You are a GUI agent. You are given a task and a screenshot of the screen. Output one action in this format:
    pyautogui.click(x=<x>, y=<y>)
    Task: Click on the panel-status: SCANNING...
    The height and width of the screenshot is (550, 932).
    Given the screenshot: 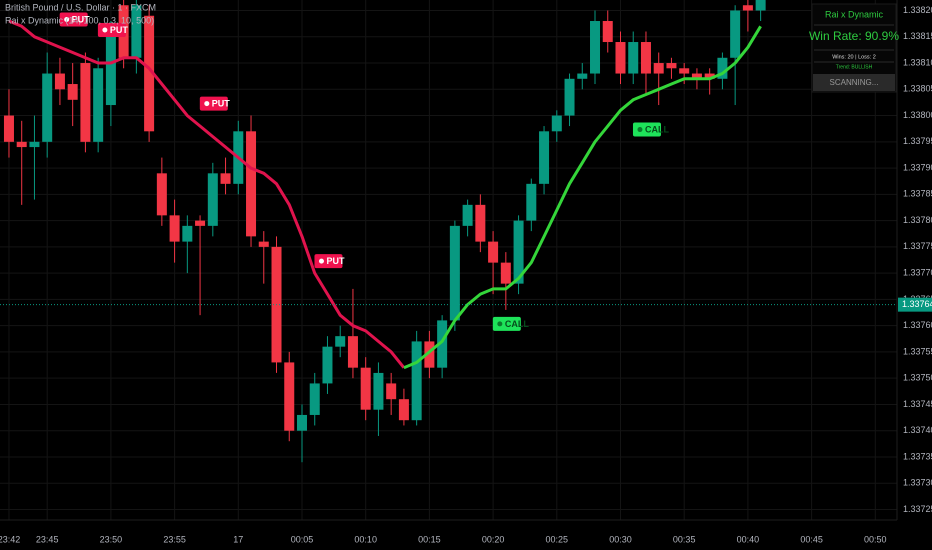 What is the action you would take?
    pyautogui.click(x=854, y=82)
    